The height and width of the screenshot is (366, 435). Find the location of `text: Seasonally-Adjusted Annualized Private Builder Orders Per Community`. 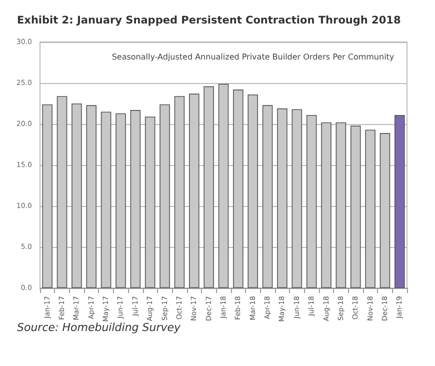

text: Seasonally-Adjusted Annualized Private Builder Orders Per Community is located at coordinates (253, 57).